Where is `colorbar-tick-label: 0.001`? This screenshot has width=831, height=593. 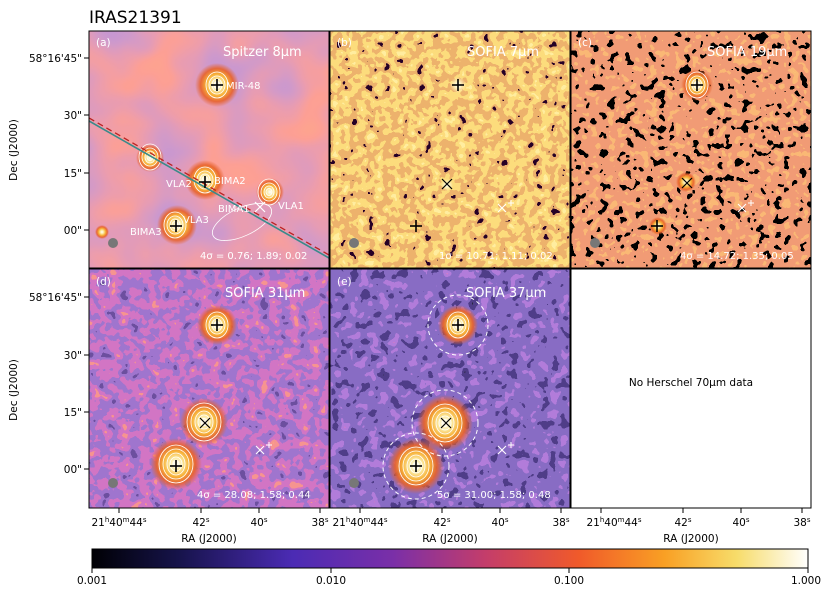 colorbar-tick-label: 0.001 is located at coordinates (92, 581).